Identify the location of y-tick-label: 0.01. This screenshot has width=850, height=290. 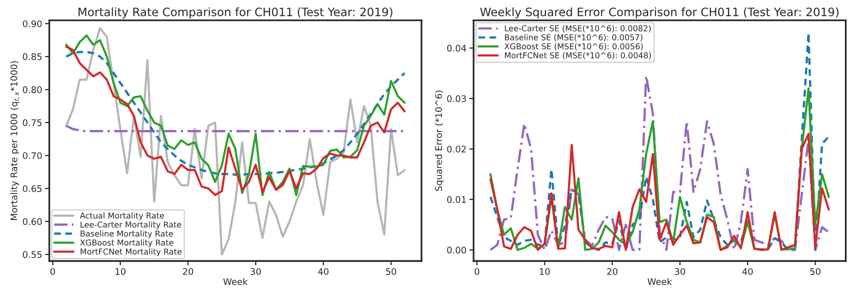
(456, 199).